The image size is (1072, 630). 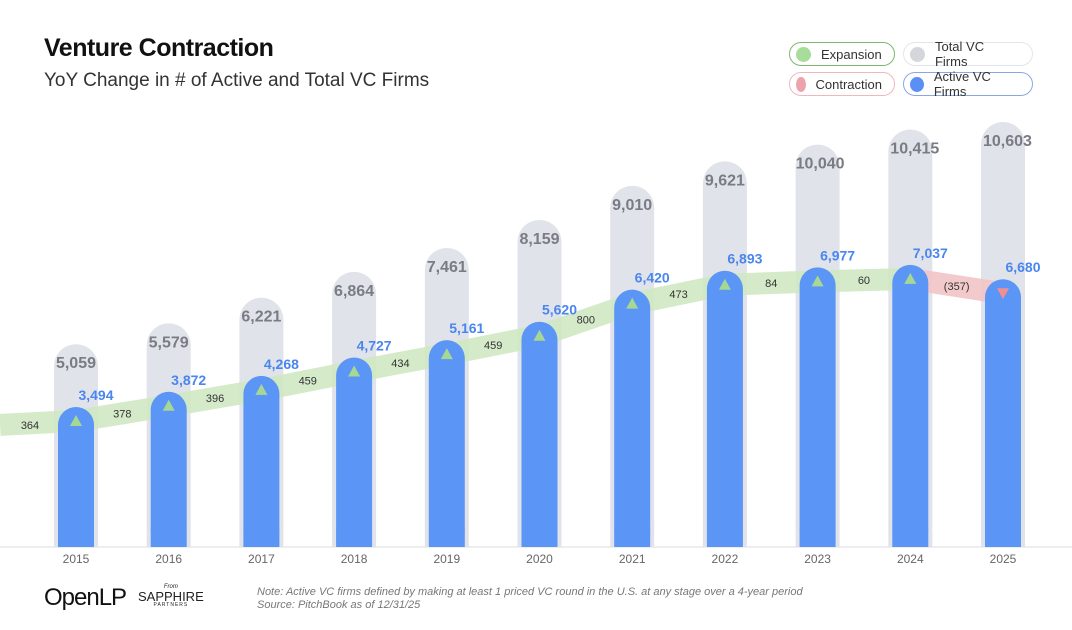 I want to click on x-tick-label: 2022, so click(x=725, y=559).